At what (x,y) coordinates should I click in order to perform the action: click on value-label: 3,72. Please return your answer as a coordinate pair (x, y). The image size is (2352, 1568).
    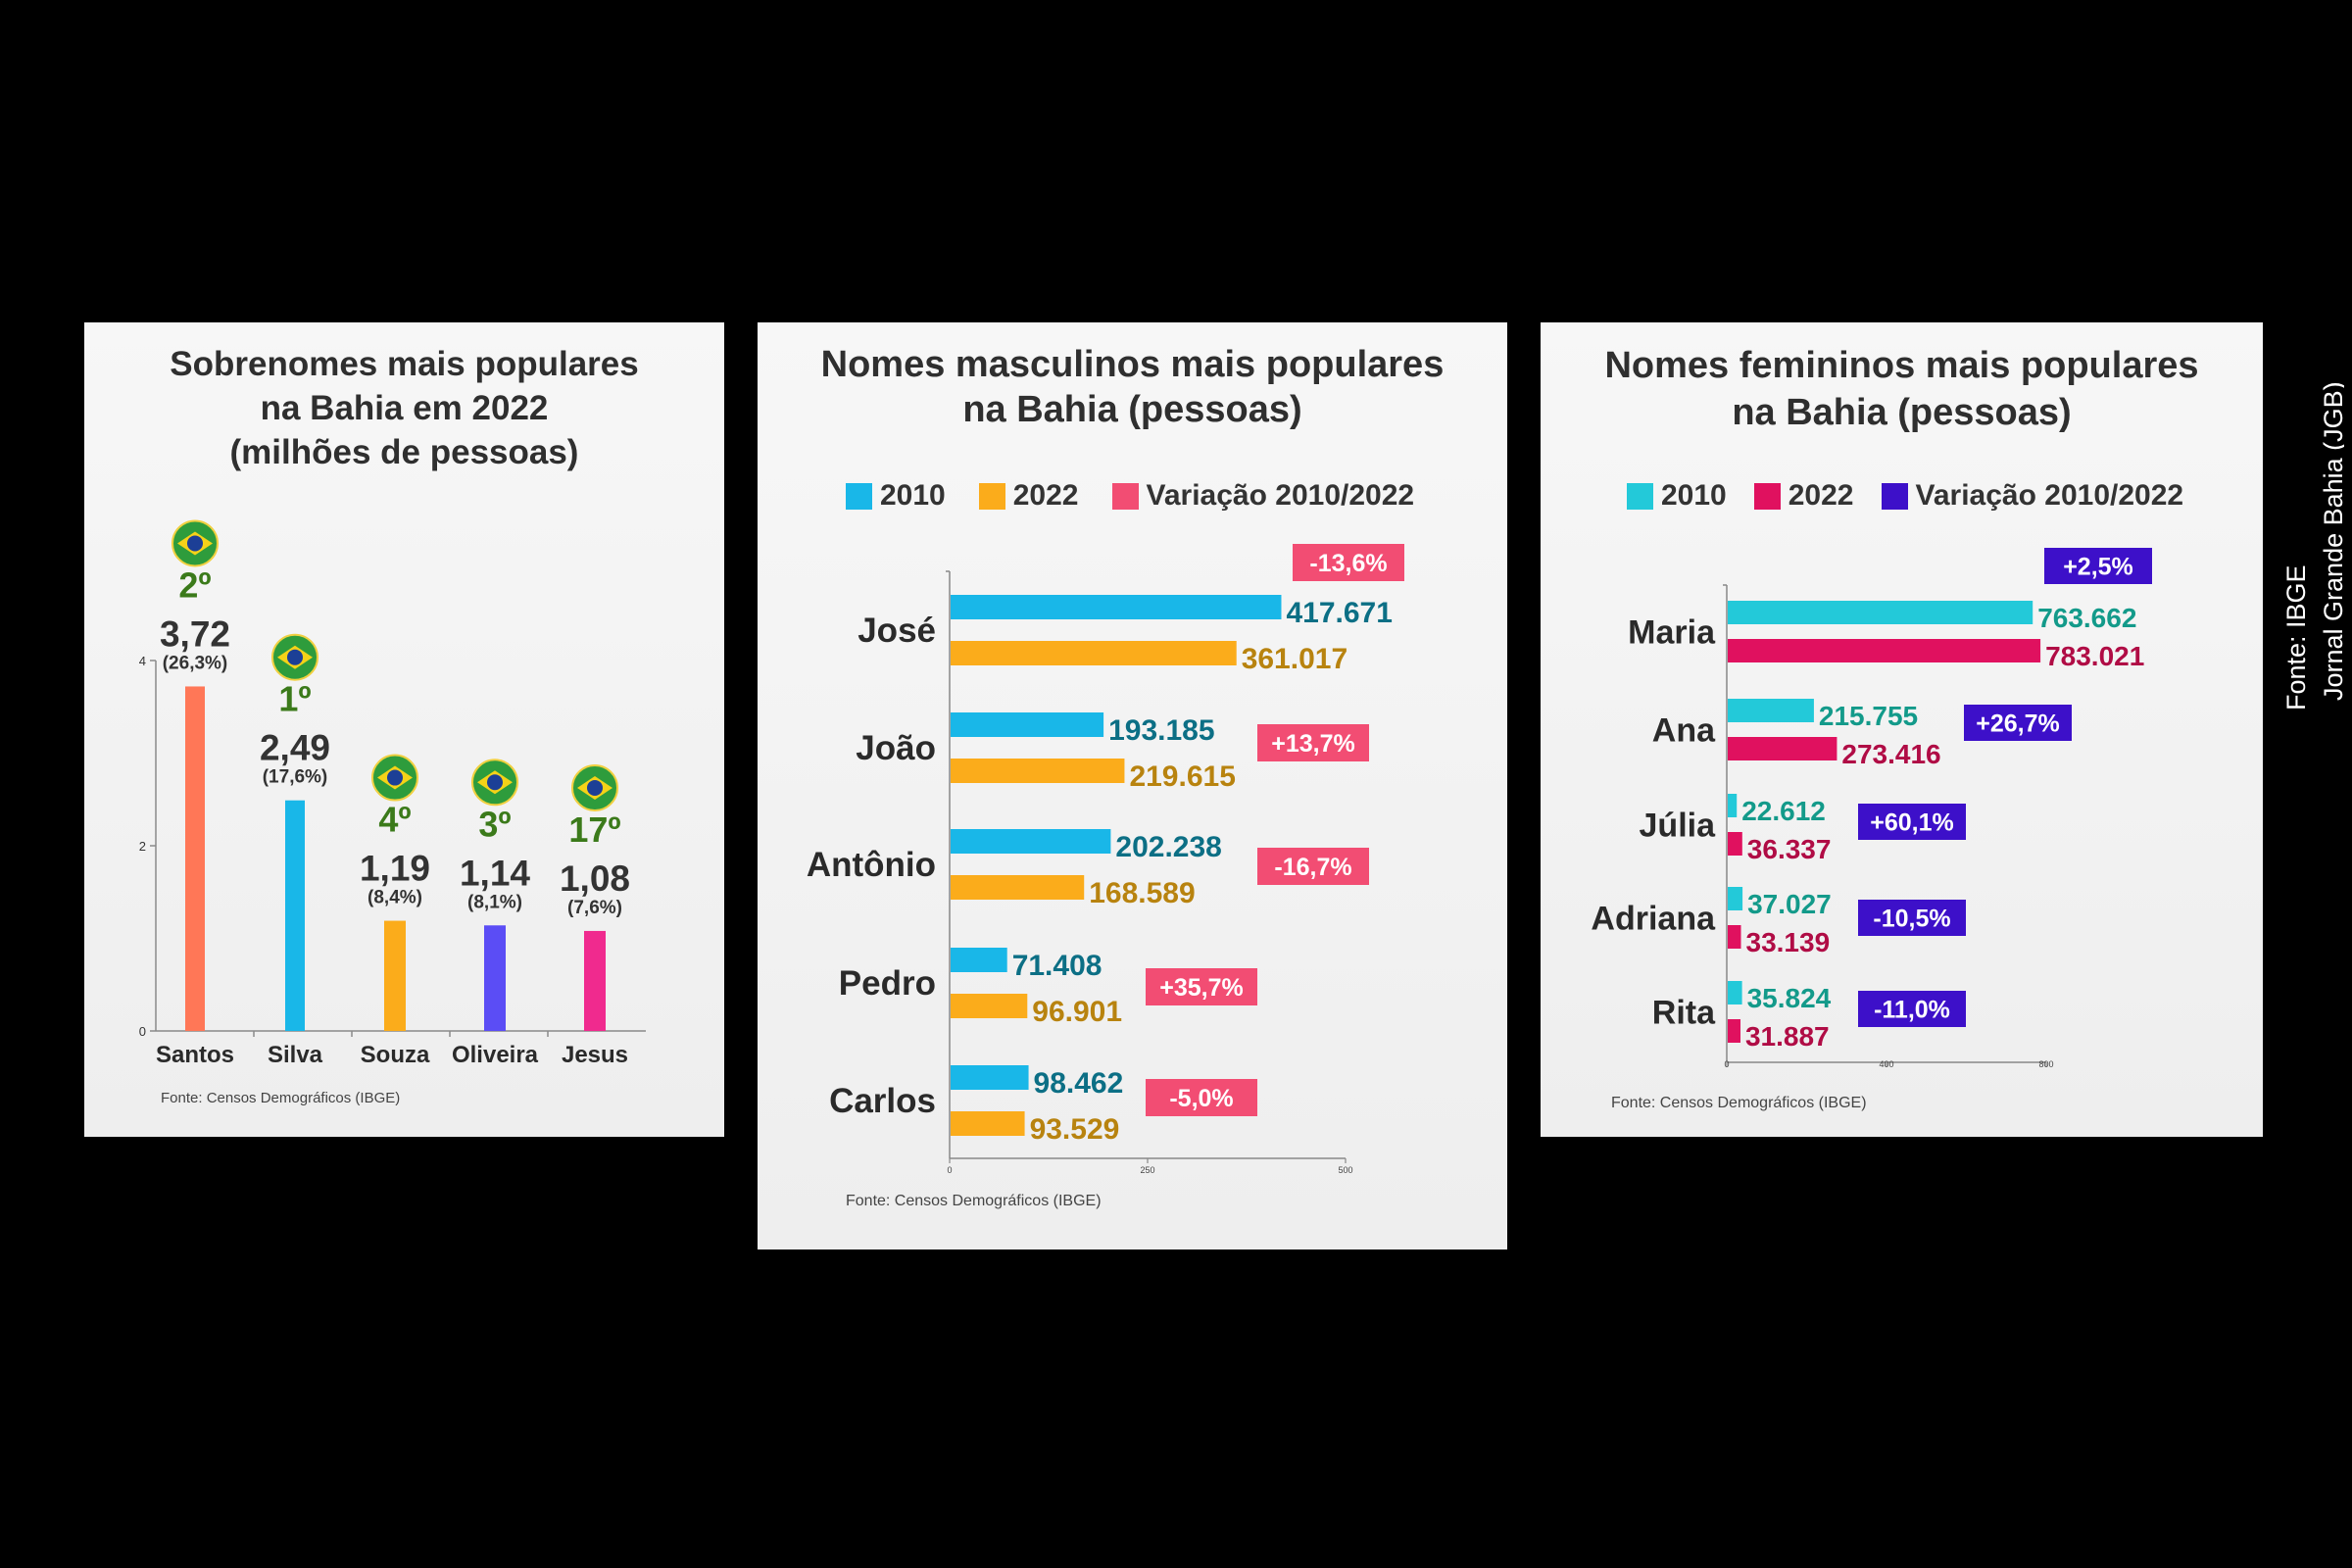
    Looking at the image, I should click on (195, 633).